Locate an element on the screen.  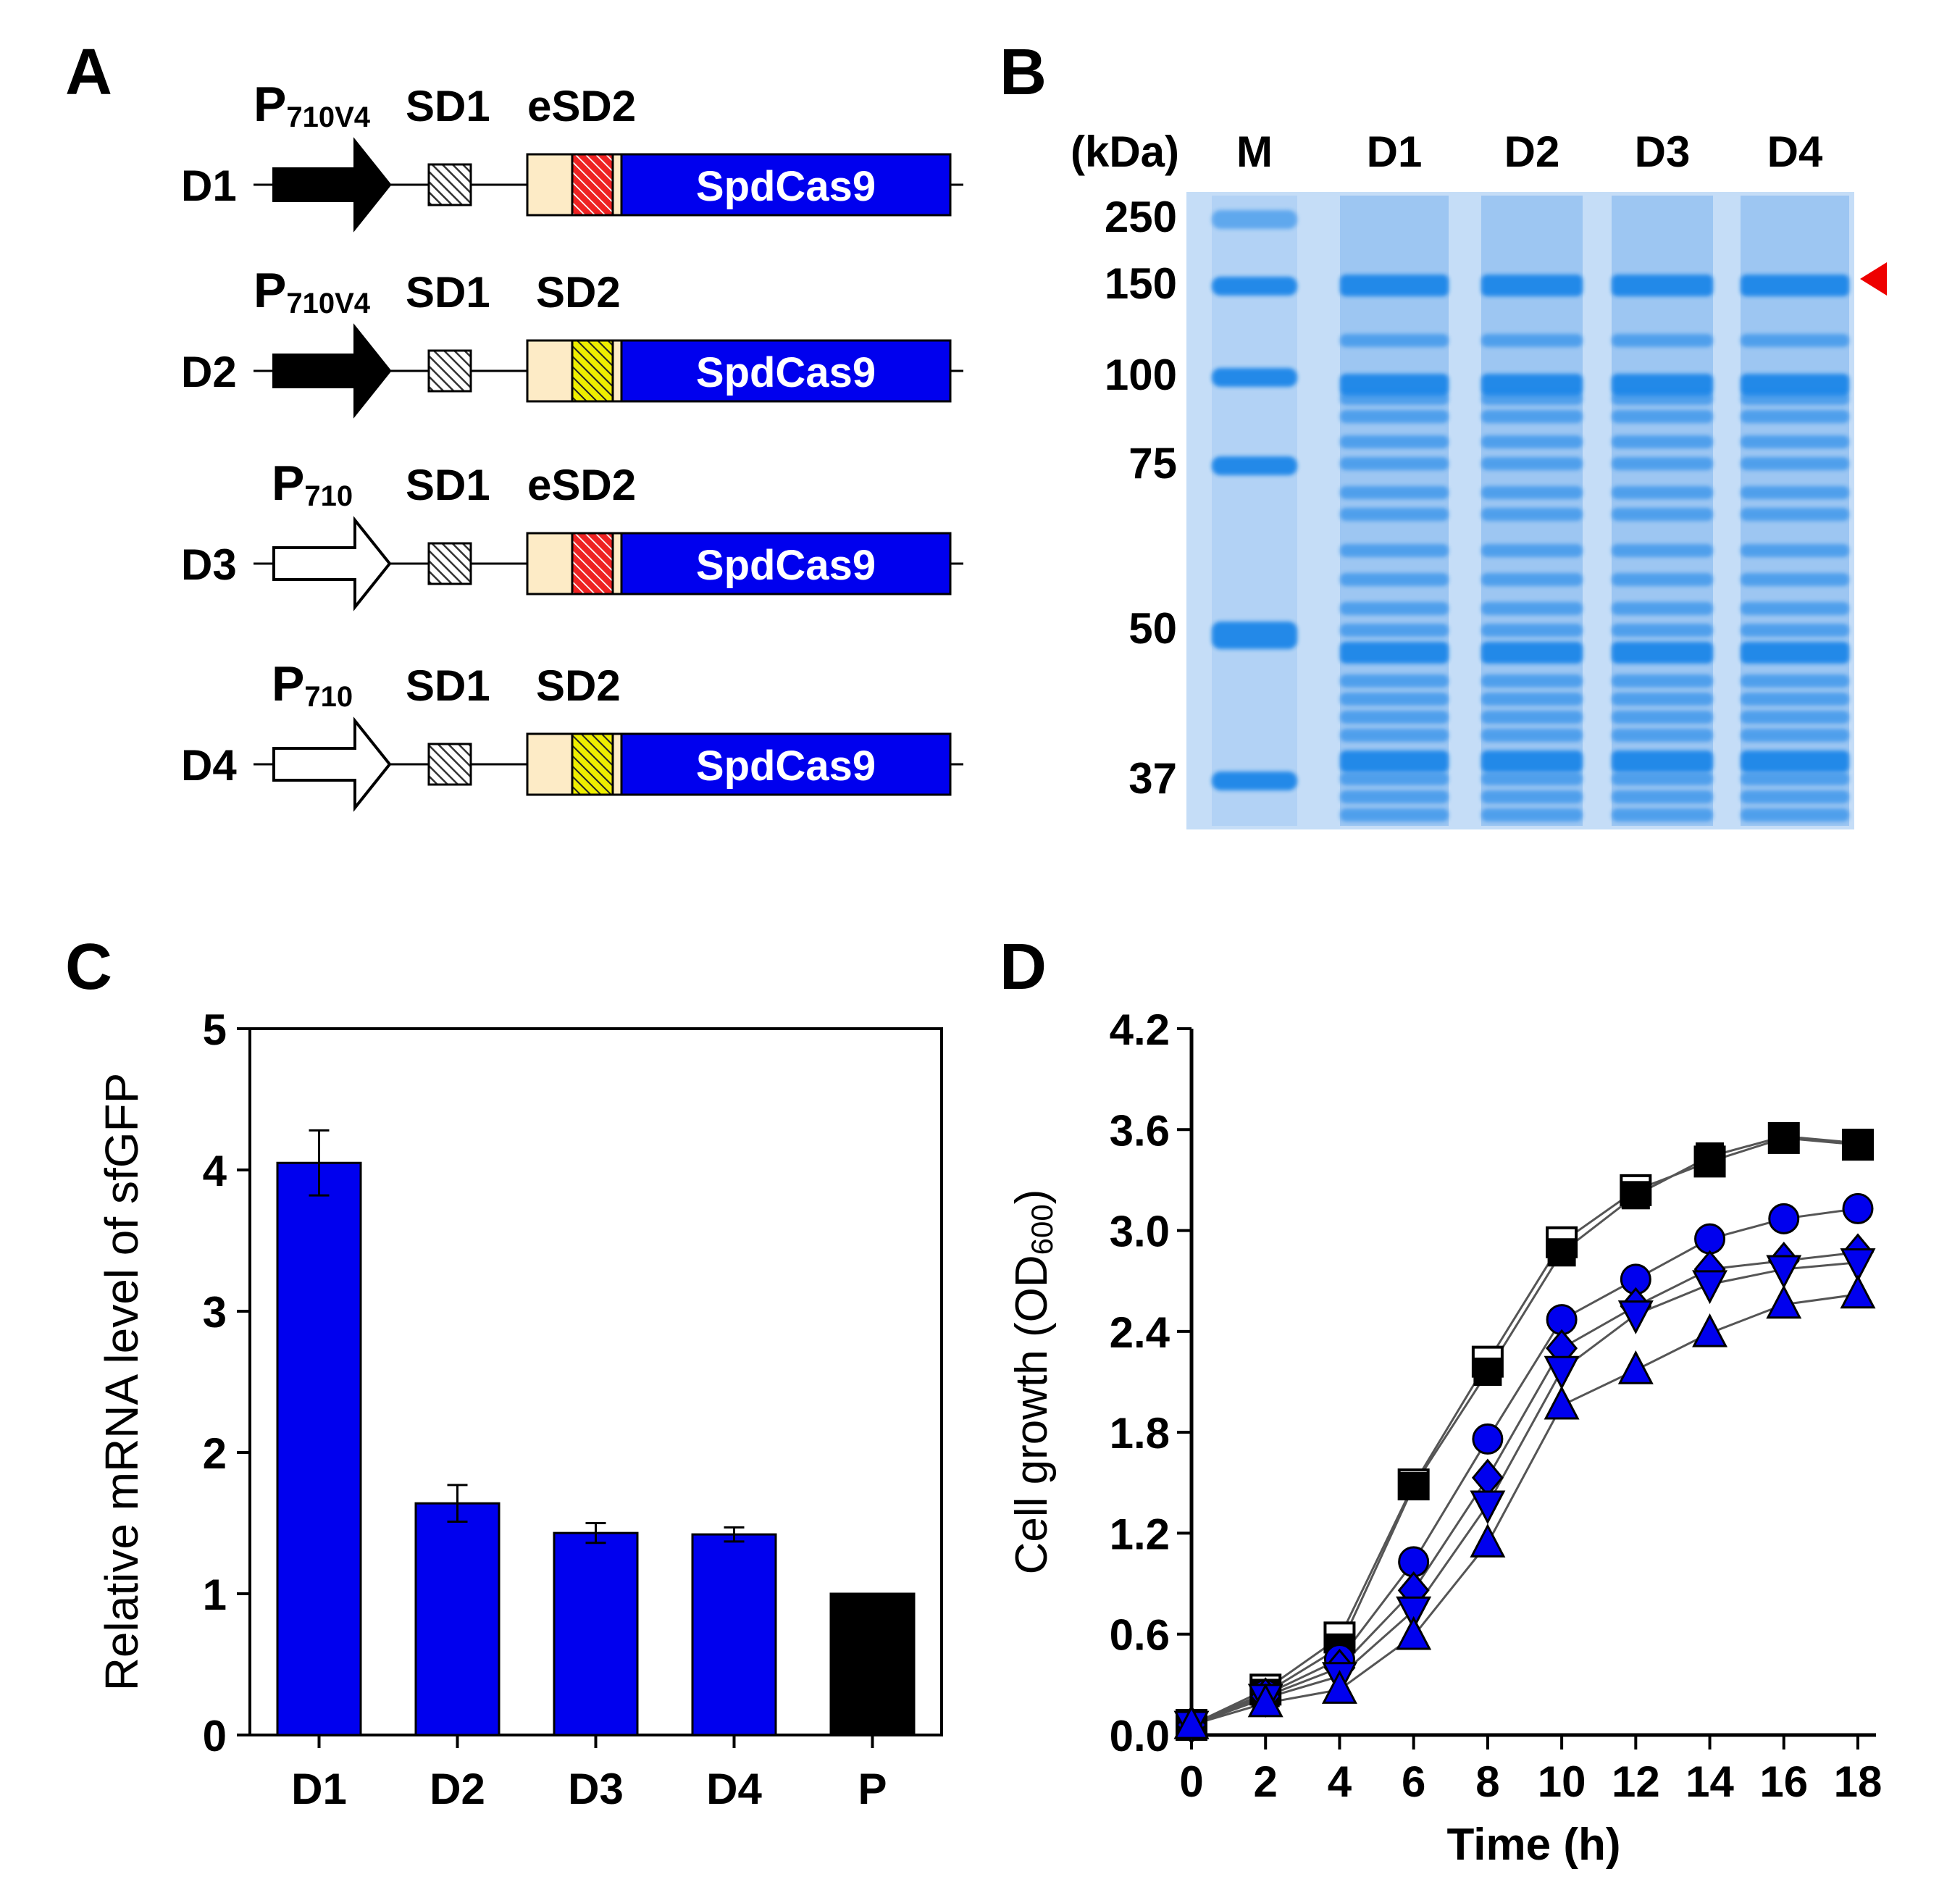
bar-p is located at coordinates (873, 1664).